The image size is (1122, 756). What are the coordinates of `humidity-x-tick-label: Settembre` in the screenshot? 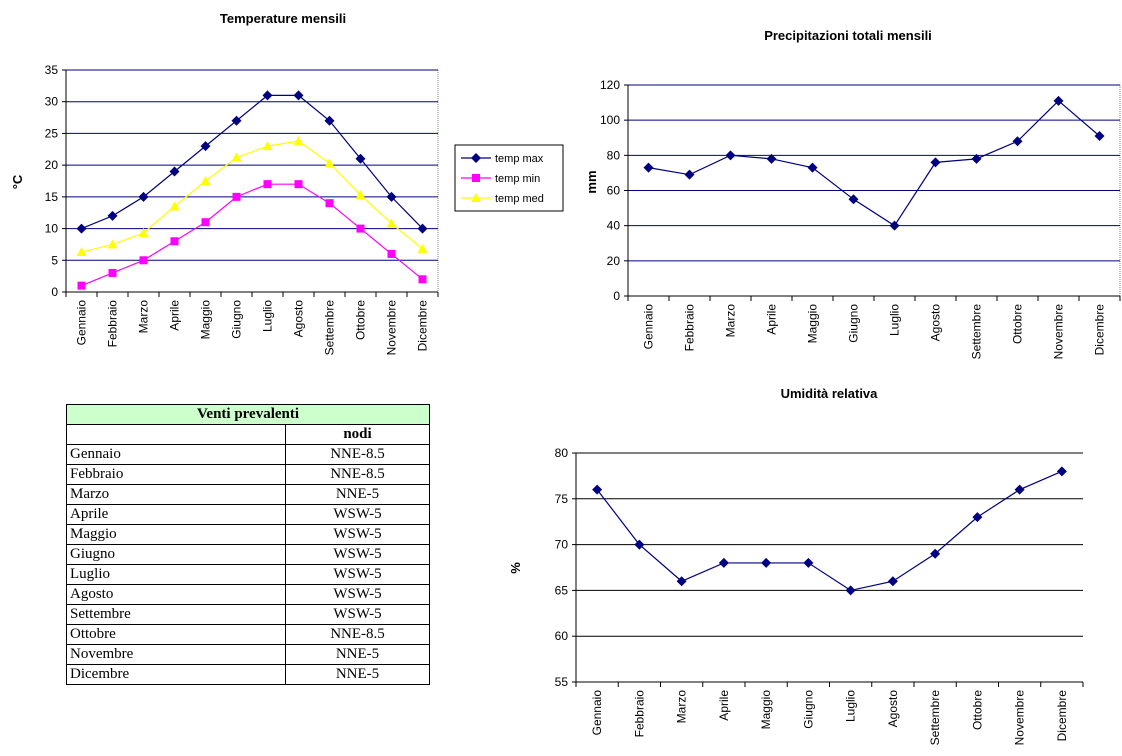 It's located at (935, 718).